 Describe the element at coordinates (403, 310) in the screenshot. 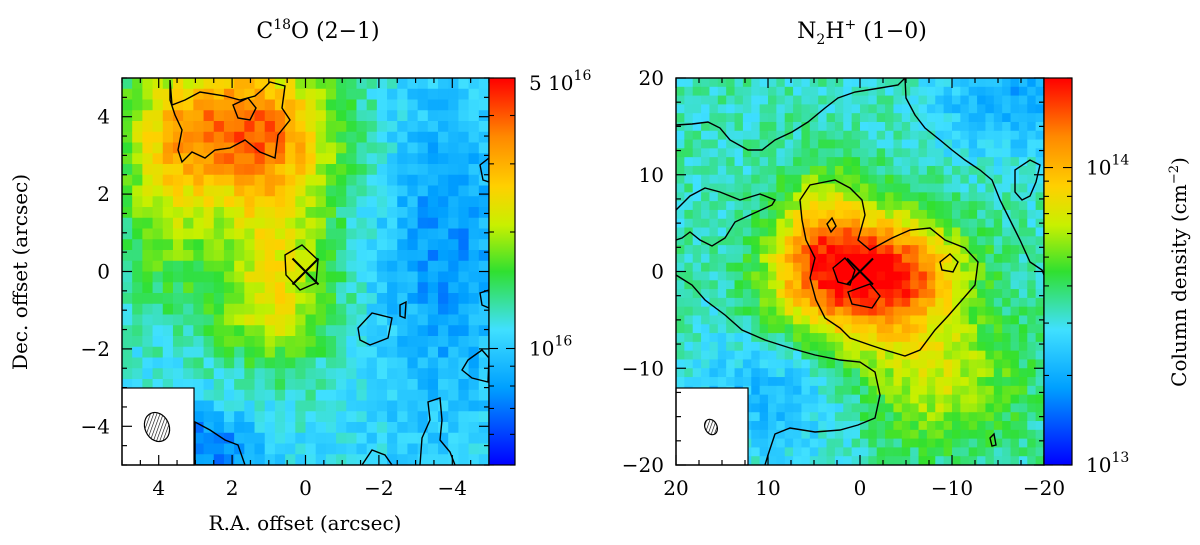

I see `contour-line` at that location.